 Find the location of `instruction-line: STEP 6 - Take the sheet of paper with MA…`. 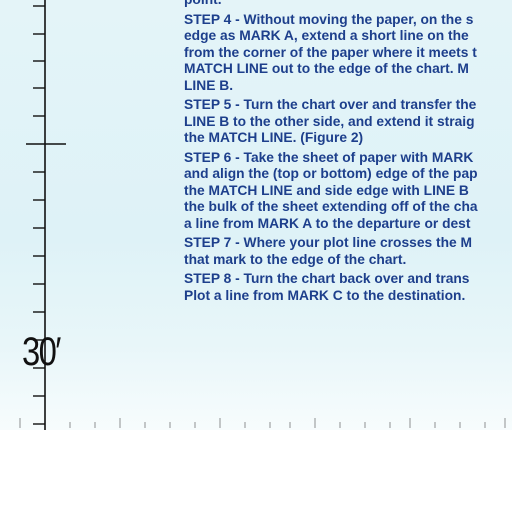

instruction-line: STEP 6 - Take the sheet of paper with MA… is located at coordinates (329, 157).